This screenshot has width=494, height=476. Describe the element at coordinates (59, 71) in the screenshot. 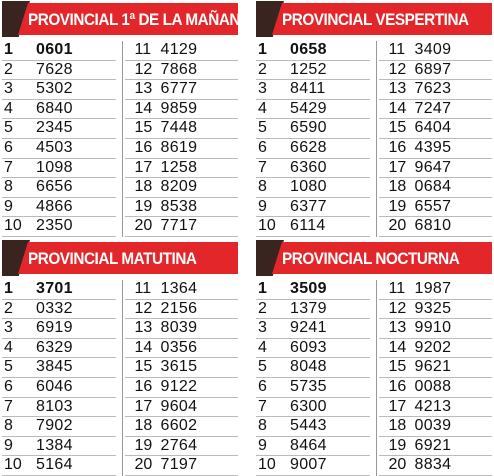

I see `result-row: 2 7628` at that location.